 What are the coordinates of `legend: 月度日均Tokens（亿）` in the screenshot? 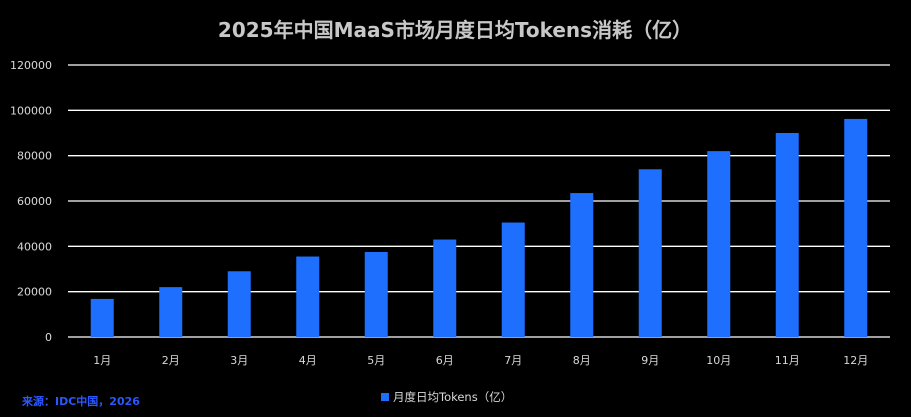 It's located at (446, 397).